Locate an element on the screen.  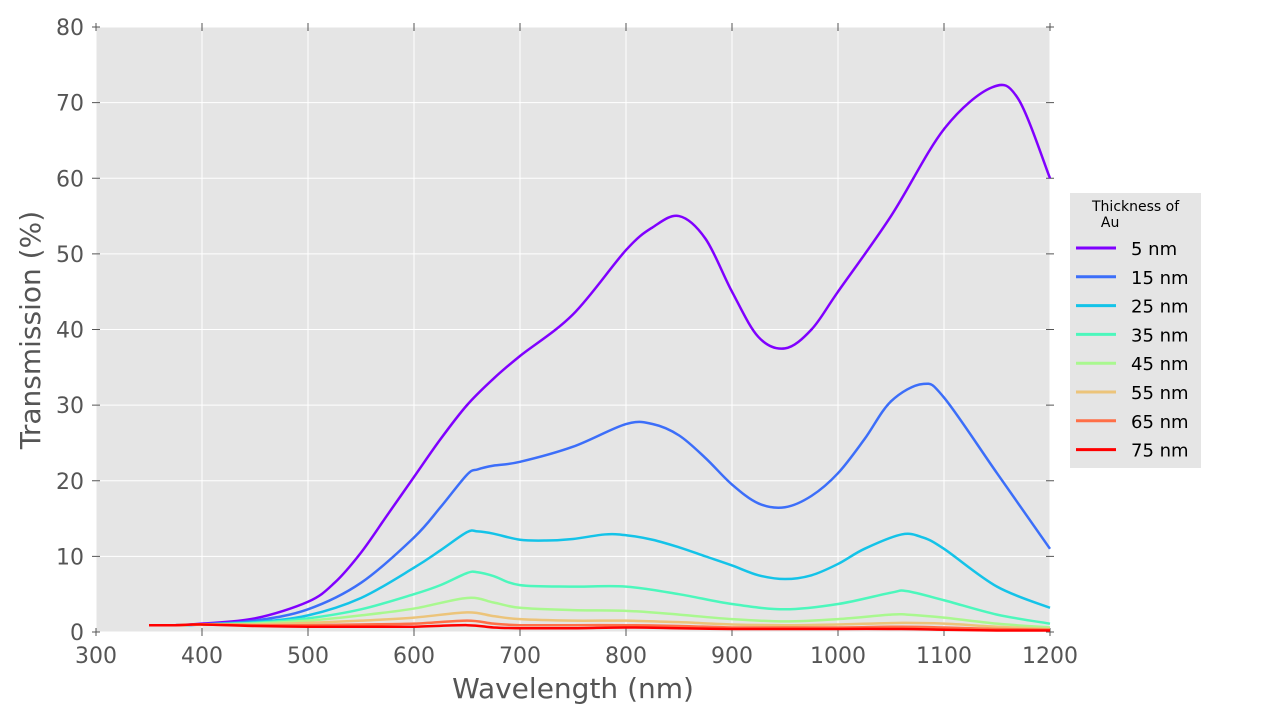
legend-label: 65 nm is located at coordinates (1160, 422).